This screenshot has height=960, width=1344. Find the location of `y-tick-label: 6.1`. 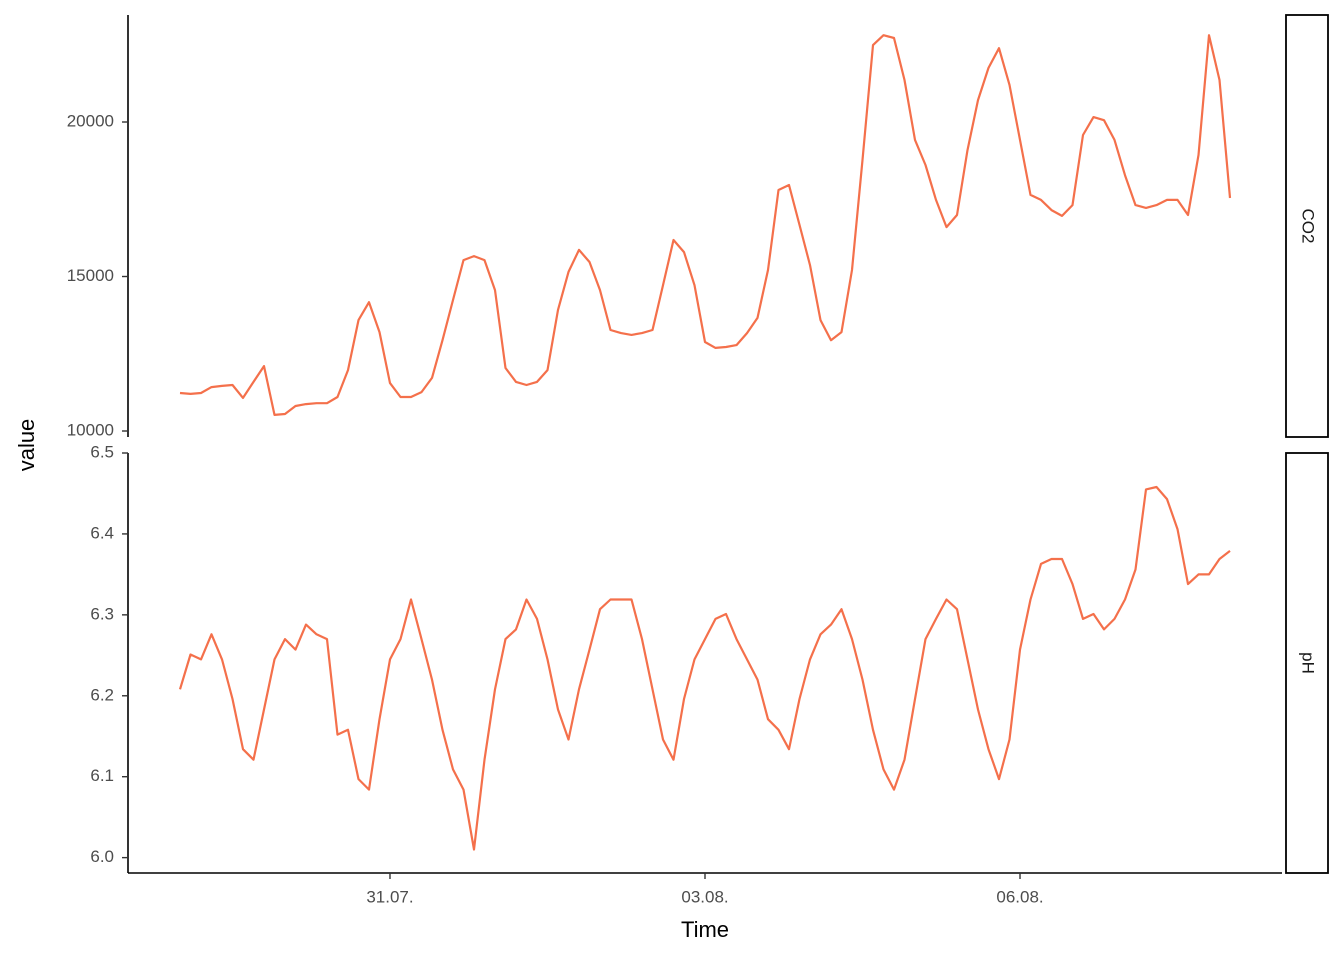

y-tick-label: 6.1 is located at coordinates (102, 775).